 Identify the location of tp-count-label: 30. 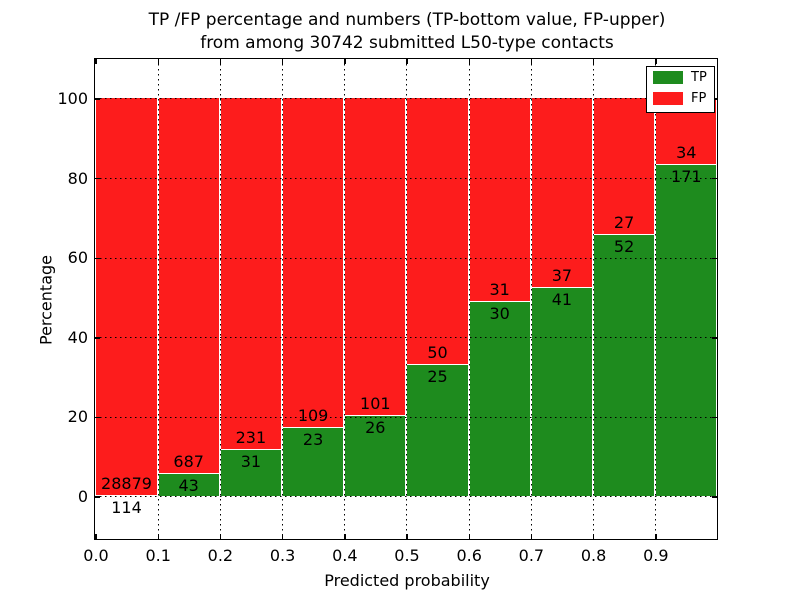
(499, 313).